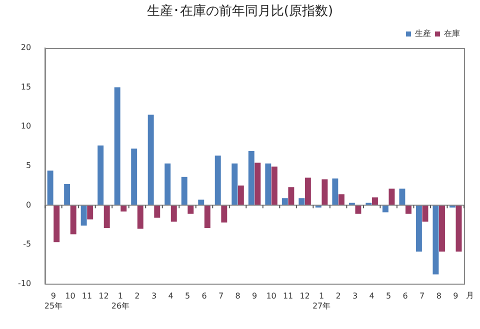 The height and width of the screenshot is (329, 480). I want to click on legend-label: 生産, so click(423, 33).